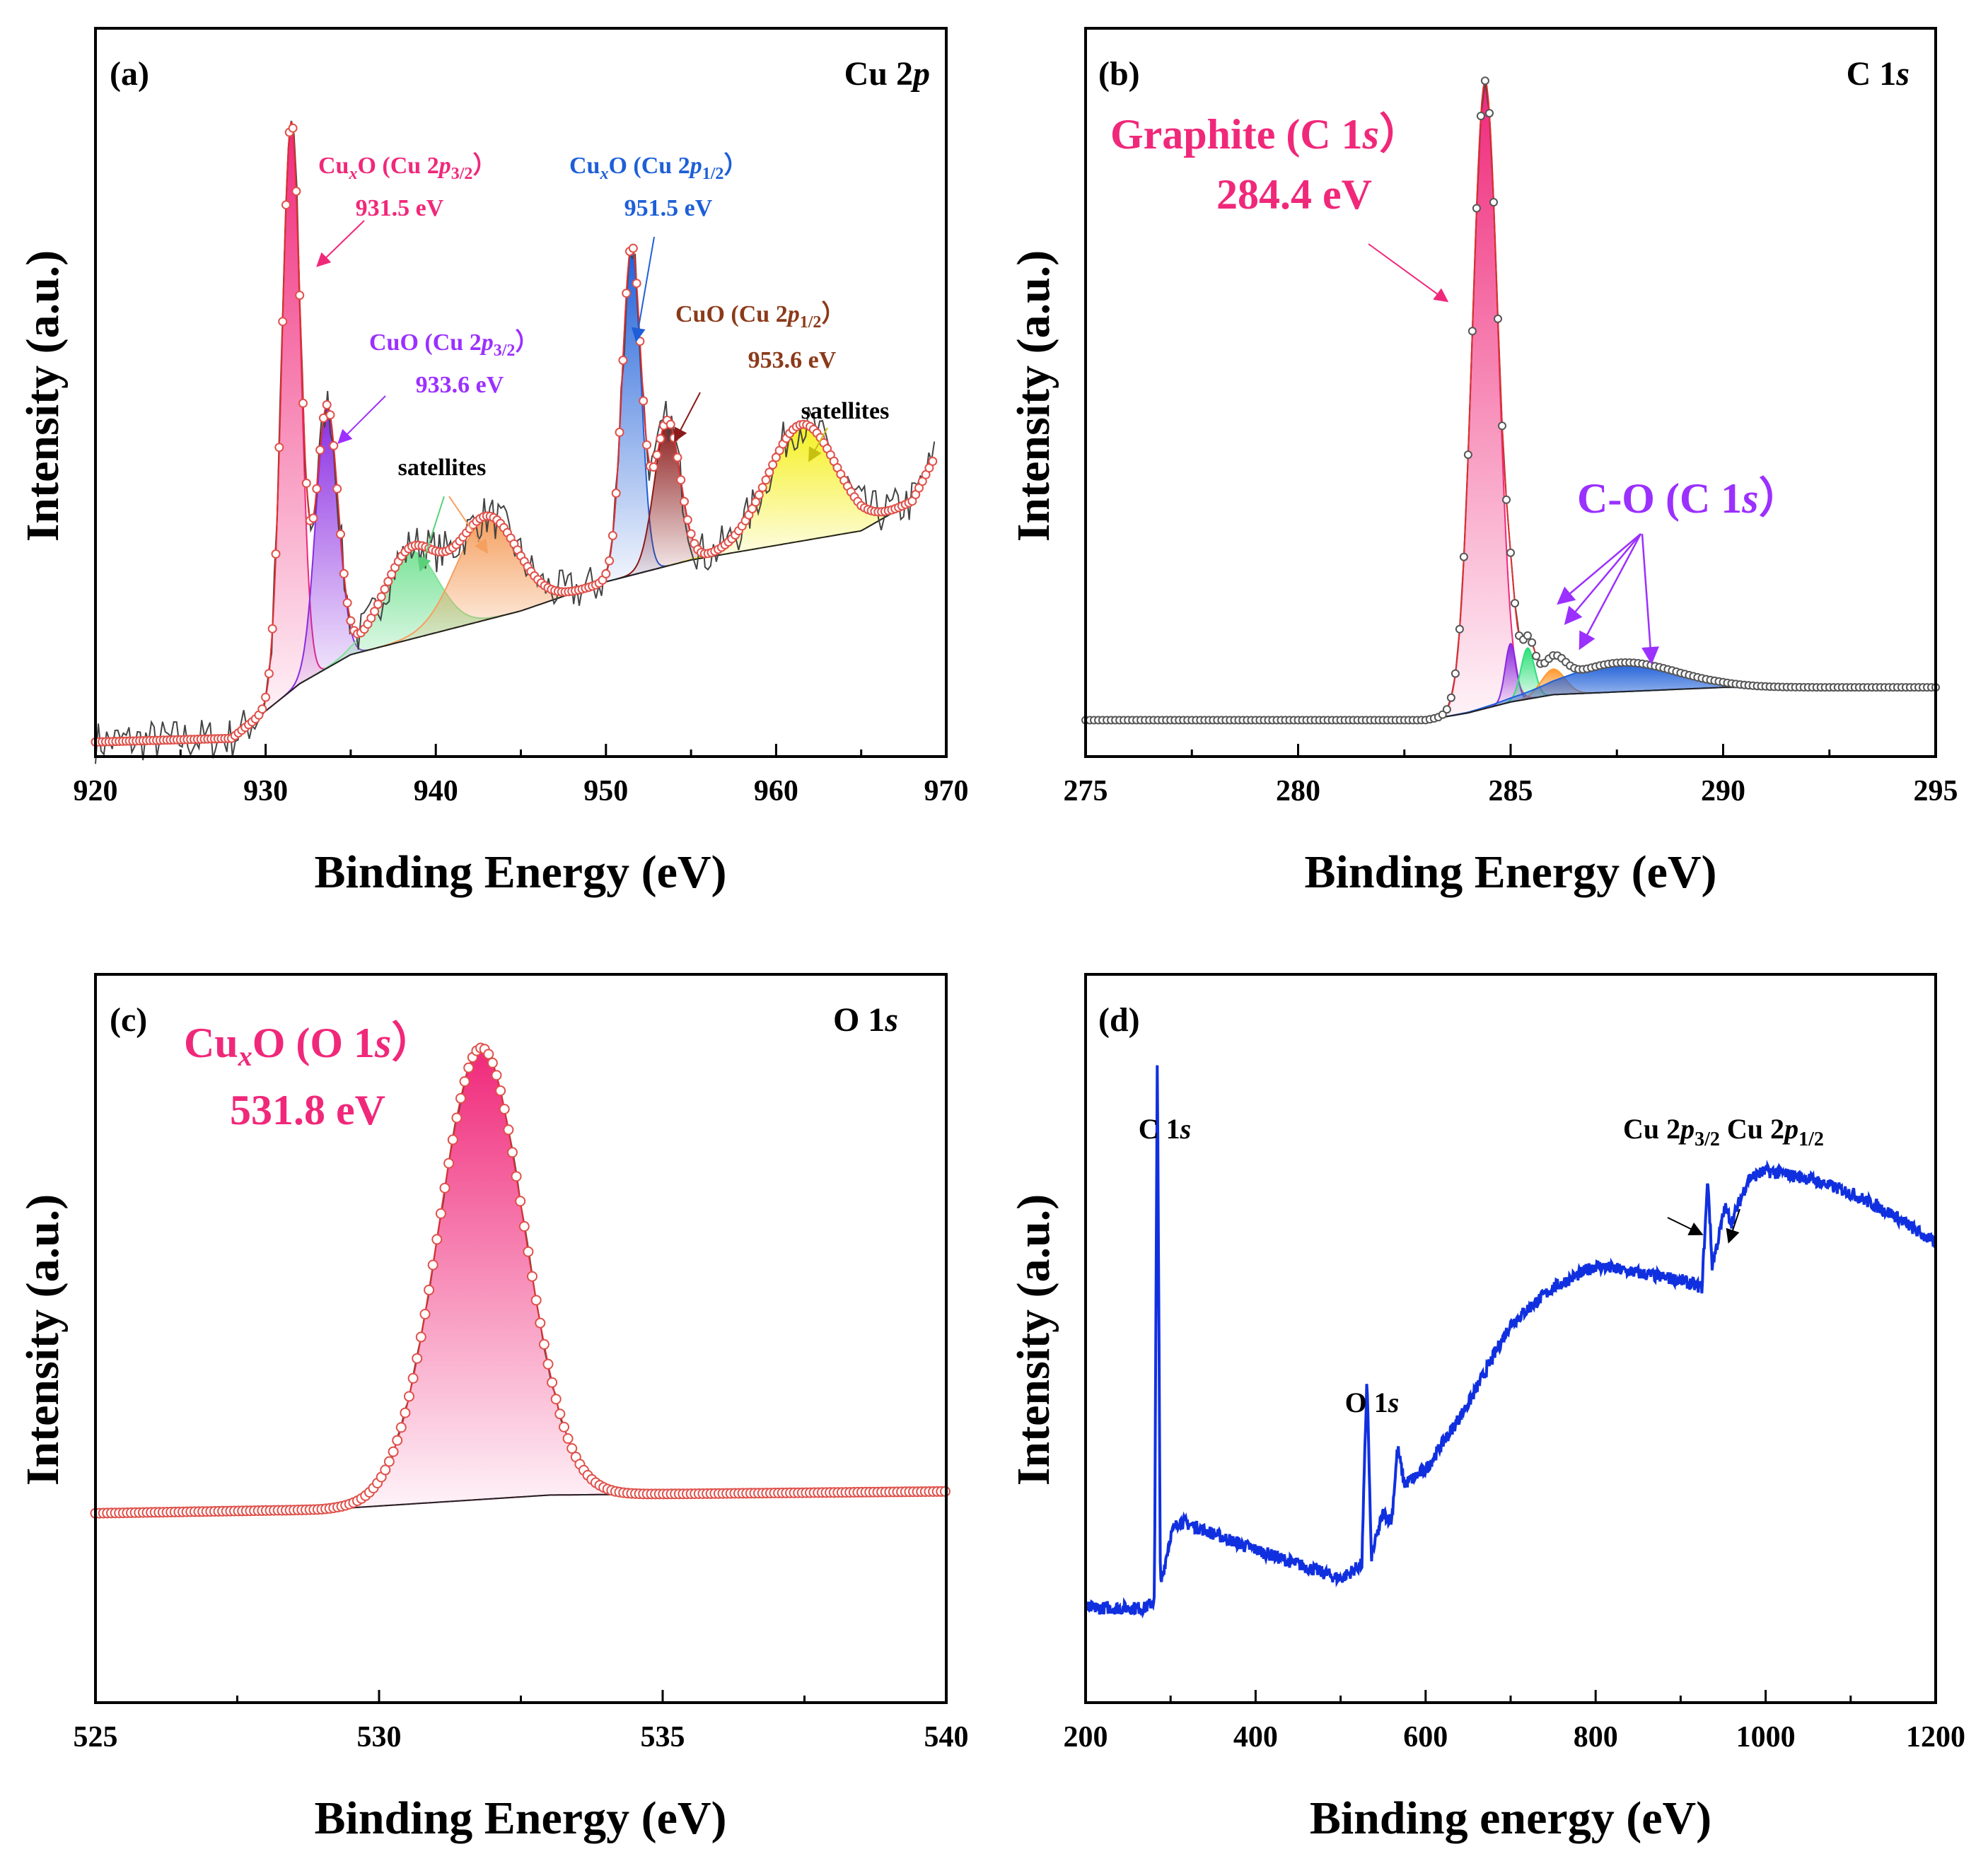  Describe the element at coordinates (1510, 1818) in the screenshot. I see `x-axis-label-d: Binding energy (eV)` at that location.